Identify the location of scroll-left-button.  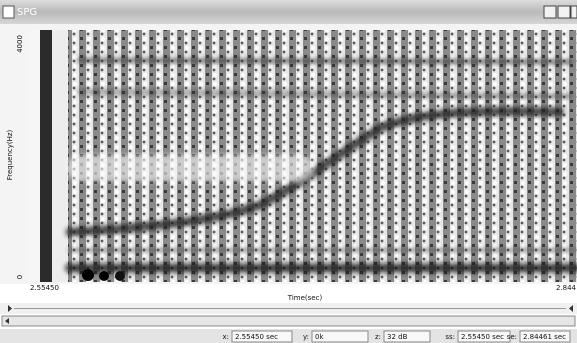
(7, 321).